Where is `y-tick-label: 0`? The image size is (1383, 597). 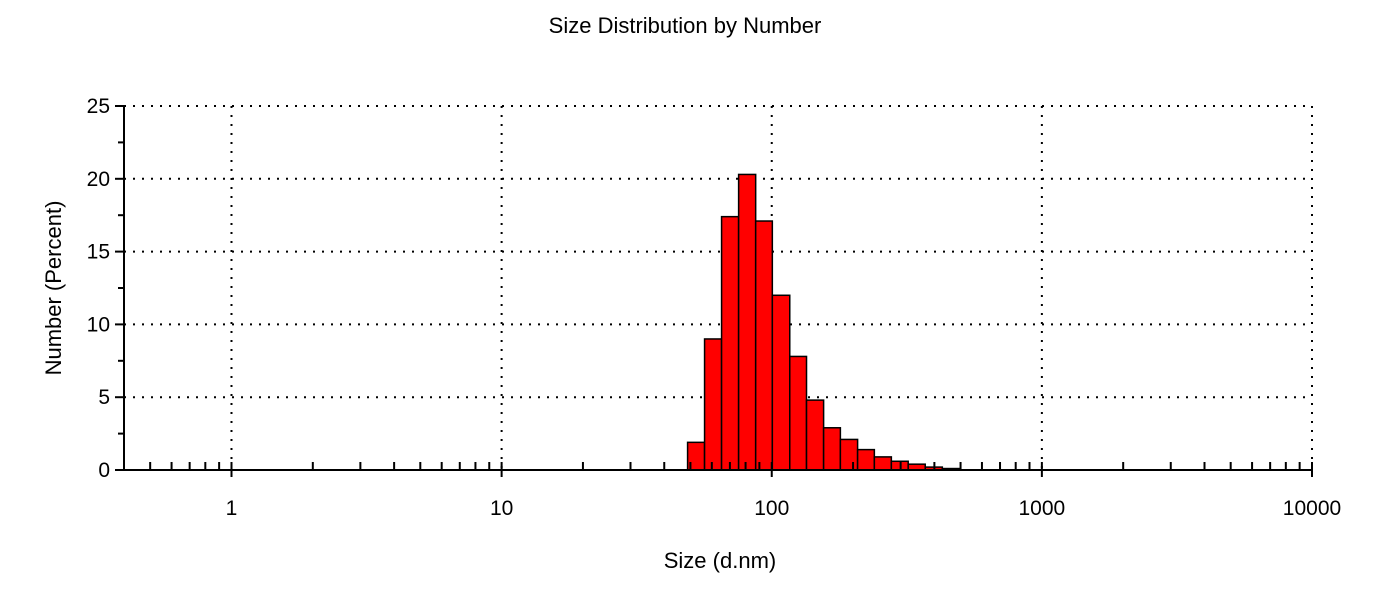 y-tick-label: 0 is located at coordinates (104, 470).